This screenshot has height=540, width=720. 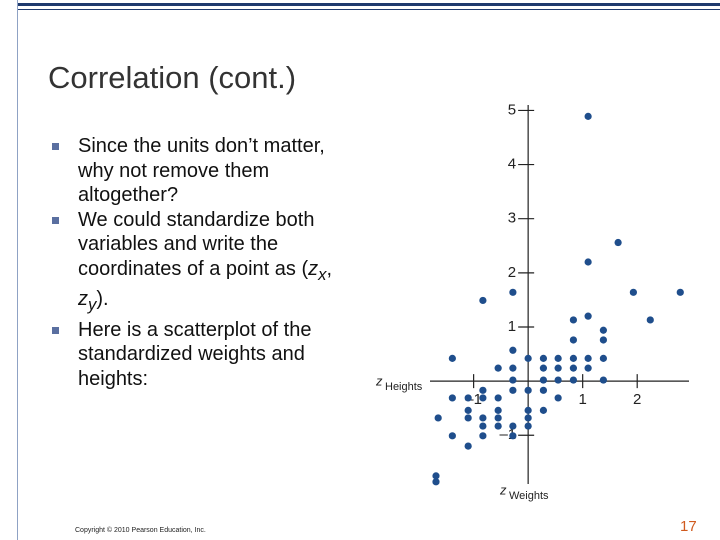 What do you see at coordinates (512, 326) in the screenshot?
I see `y-tick-label: 1` at bounding box center [512, 326].